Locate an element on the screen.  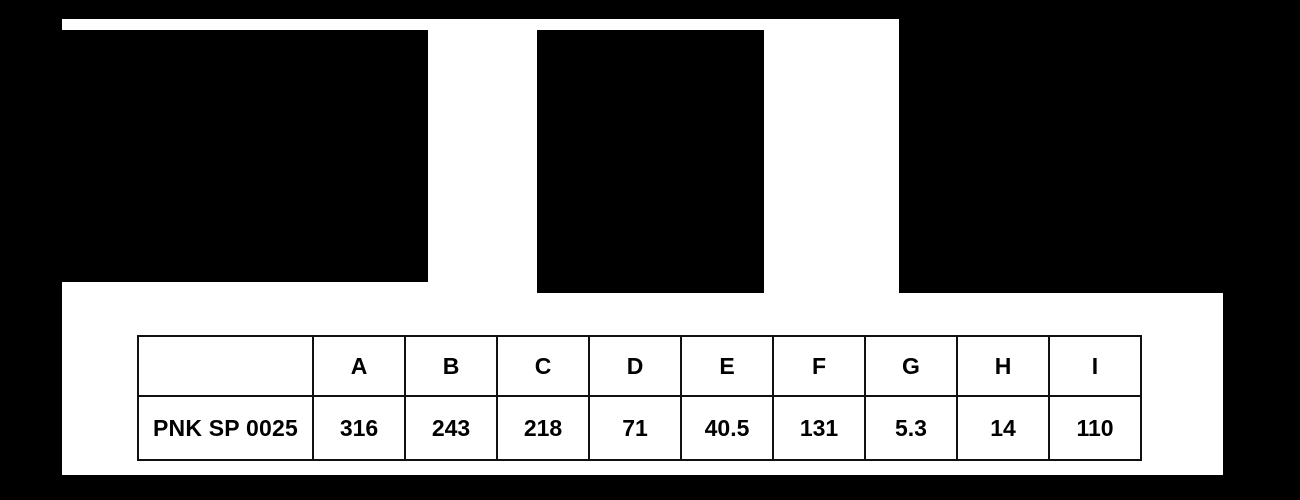
cell-h: 14 is located at coordinates (1003, 428).